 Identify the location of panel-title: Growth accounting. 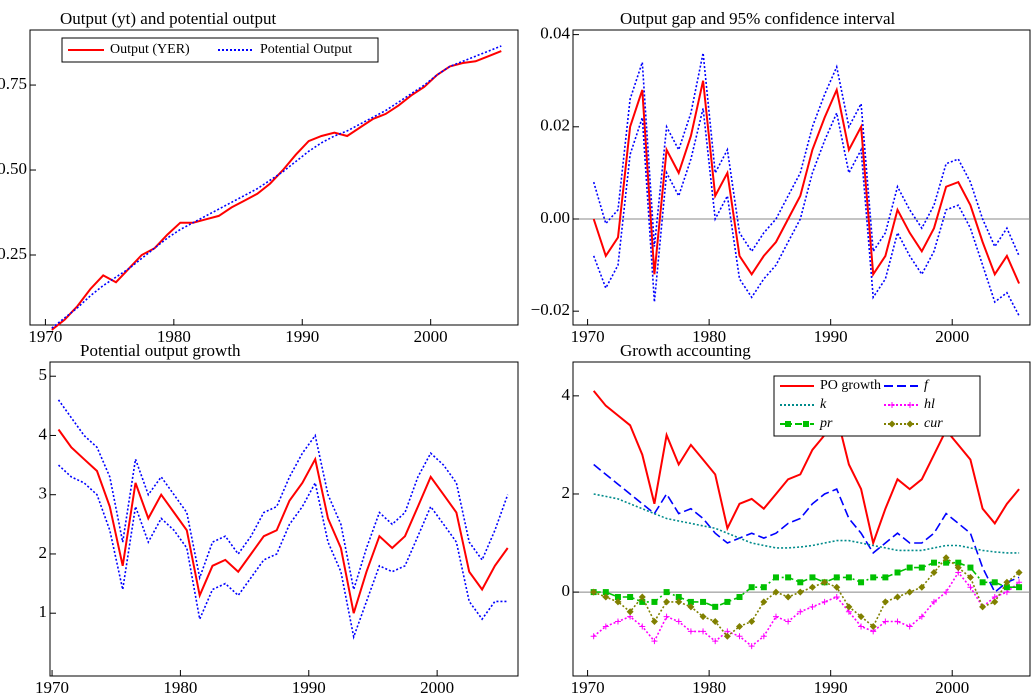
(685, 350).